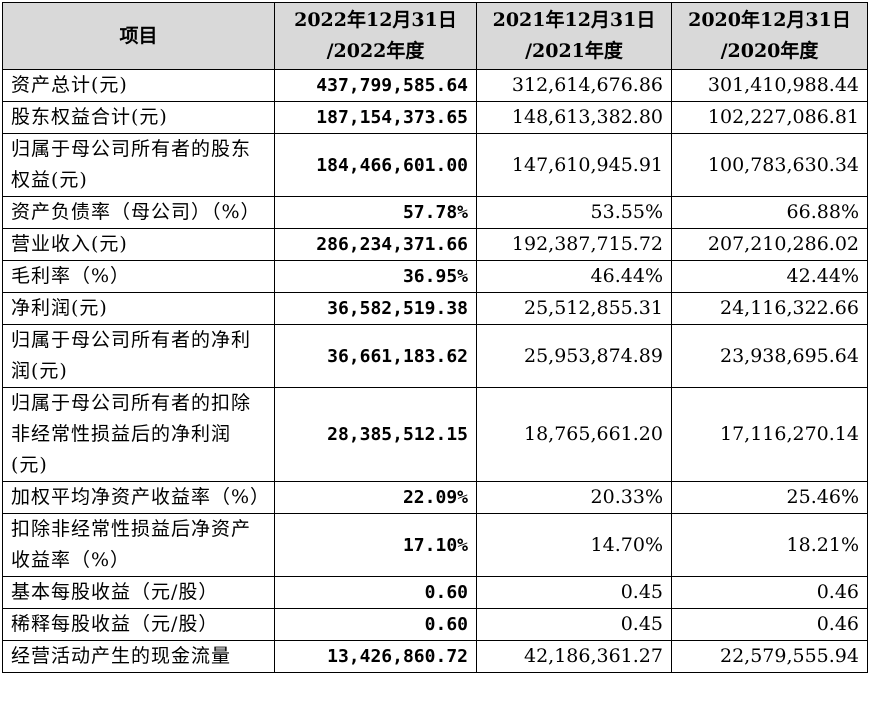 The height and width of the screenshot is (704, 871). I want to click on header-item: 项目, so click(138, 36).